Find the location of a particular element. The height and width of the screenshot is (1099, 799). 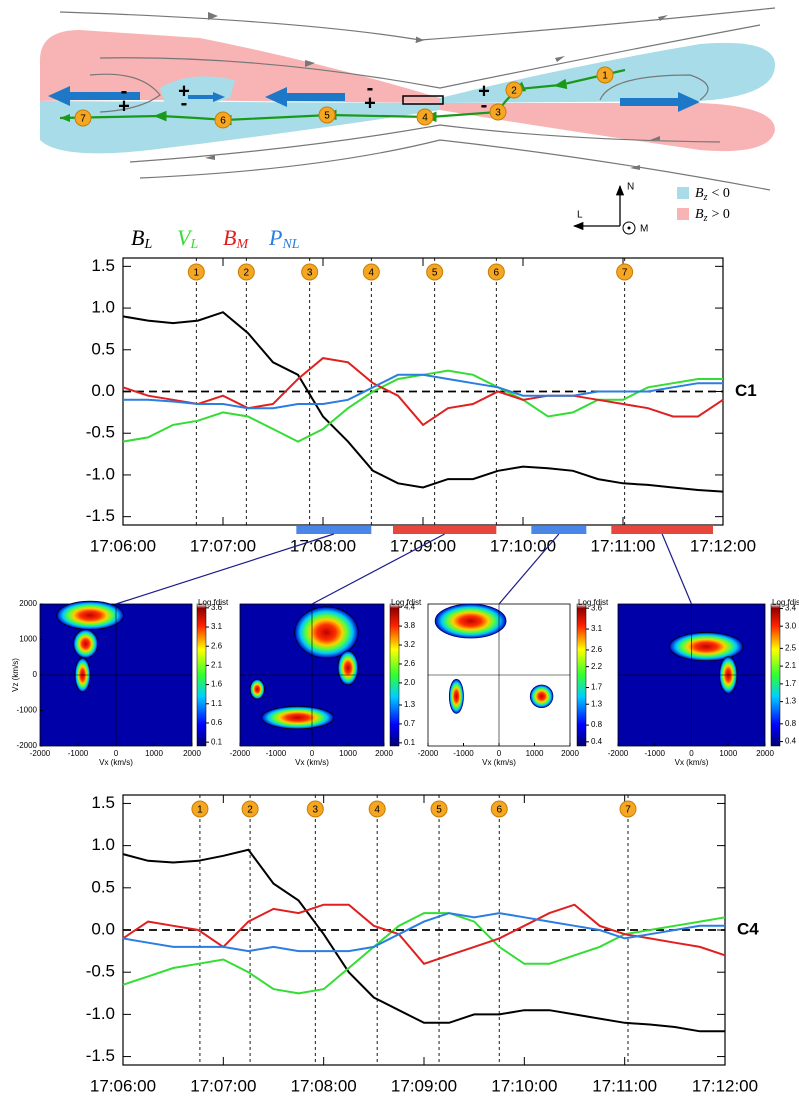

colorbar-tick-label: 3.2 is located at coordinates (410, 644).